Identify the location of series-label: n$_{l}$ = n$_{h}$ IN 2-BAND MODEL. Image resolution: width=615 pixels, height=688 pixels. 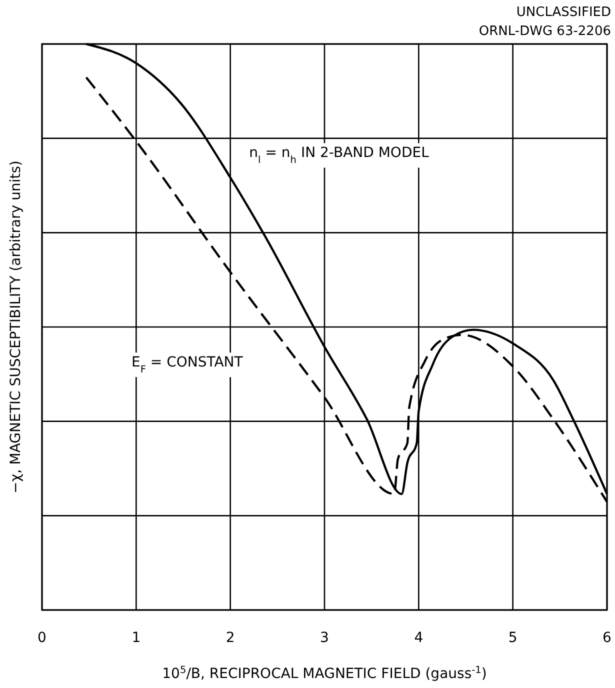
(339, 155).